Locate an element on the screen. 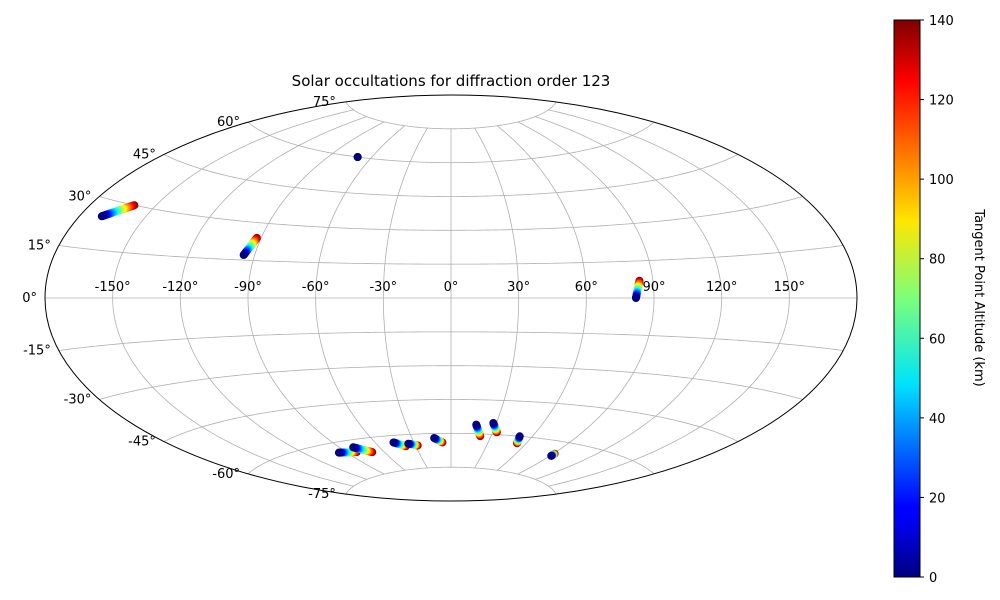  latitude-tick-label: -30° is located at coordinates (78, 400).